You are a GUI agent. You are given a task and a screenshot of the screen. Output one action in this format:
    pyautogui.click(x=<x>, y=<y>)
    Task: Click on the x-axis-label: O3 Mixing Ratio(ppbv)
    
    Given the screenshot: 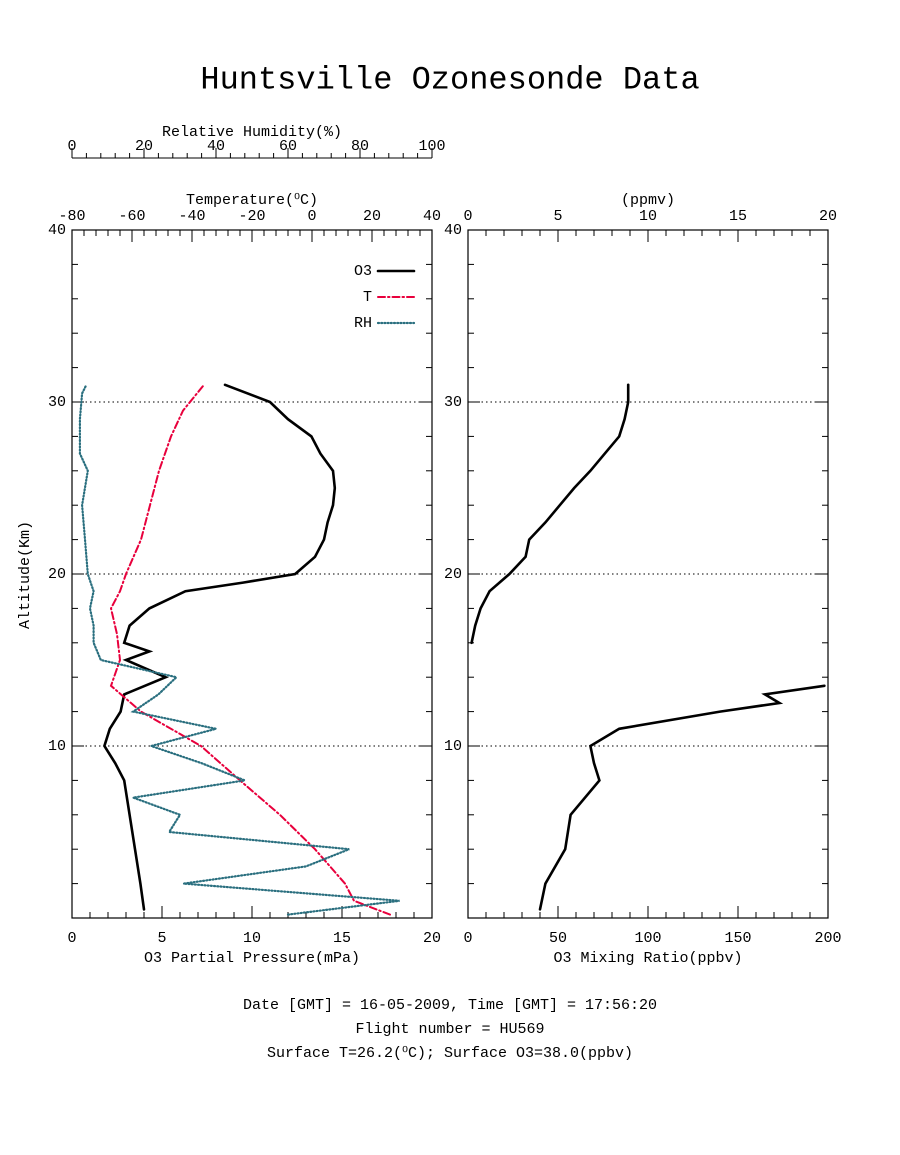 What is the action you would take?
    pyautogui.click(x=647, y=958)
    